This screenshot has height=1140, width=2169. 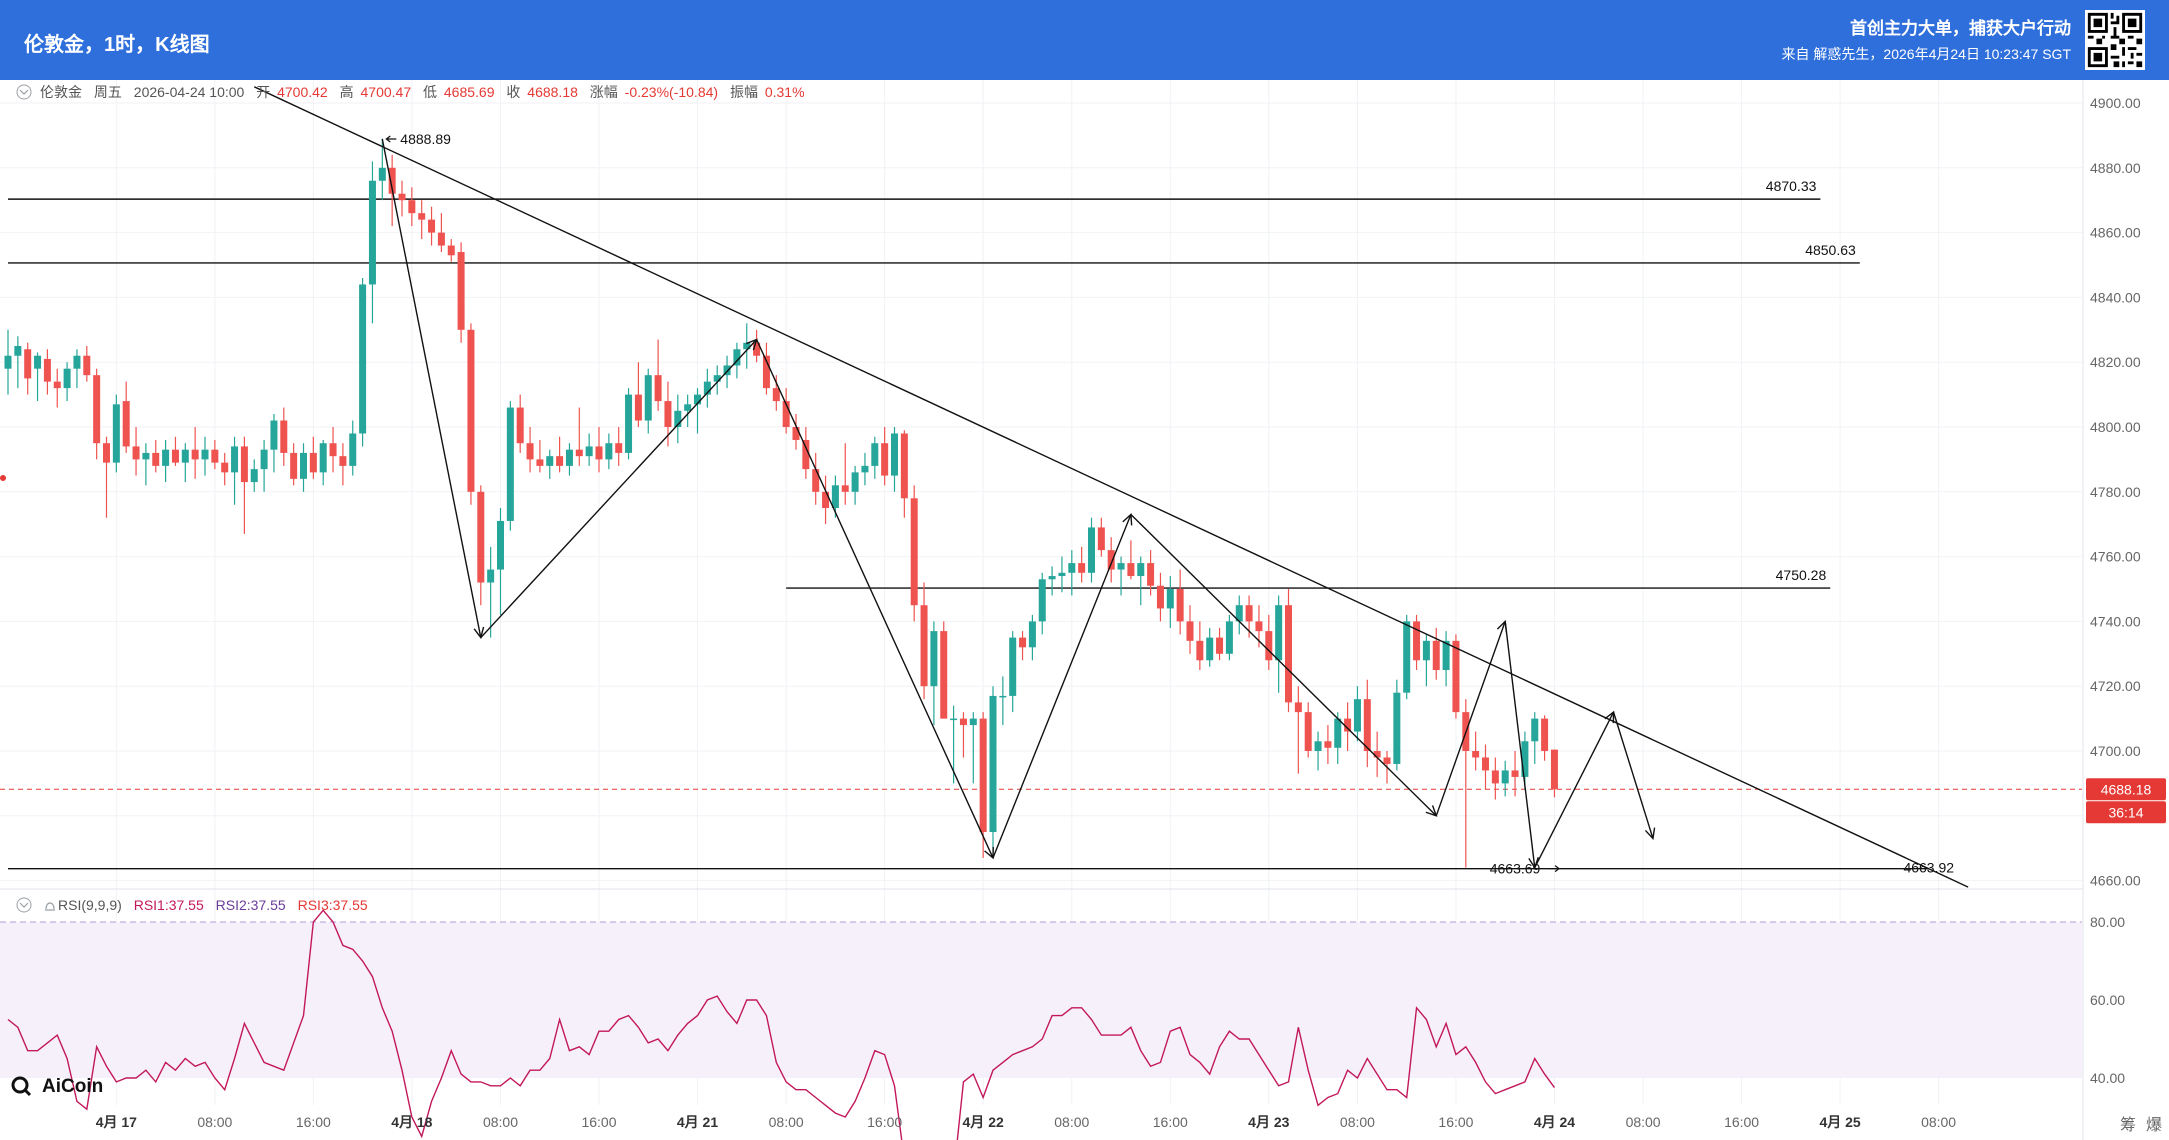 What do you see at coordinates (2128, 1125) in the screenshot?
I see `chips-button: 筹` at bounding box center [2128, 1125].